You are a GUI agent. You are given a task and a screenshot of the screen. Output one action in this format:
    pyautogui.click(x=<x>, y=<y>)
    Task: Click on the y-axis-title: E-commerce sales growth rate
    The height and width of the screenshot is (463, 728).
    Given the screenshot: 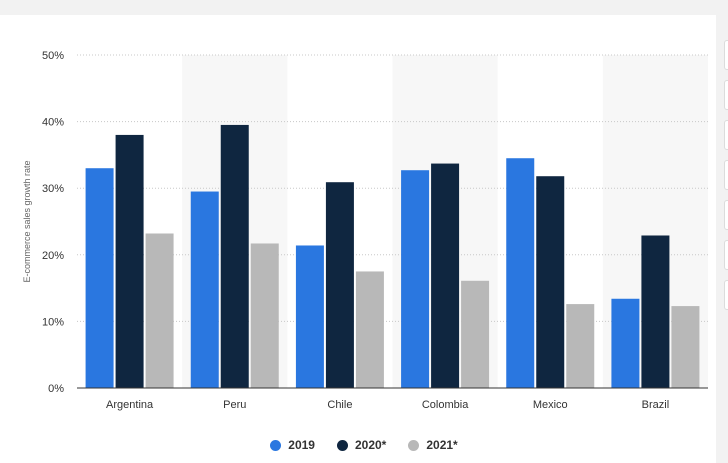 What is the action you would take?
    pyautogui.click(x=27, y=221)
    